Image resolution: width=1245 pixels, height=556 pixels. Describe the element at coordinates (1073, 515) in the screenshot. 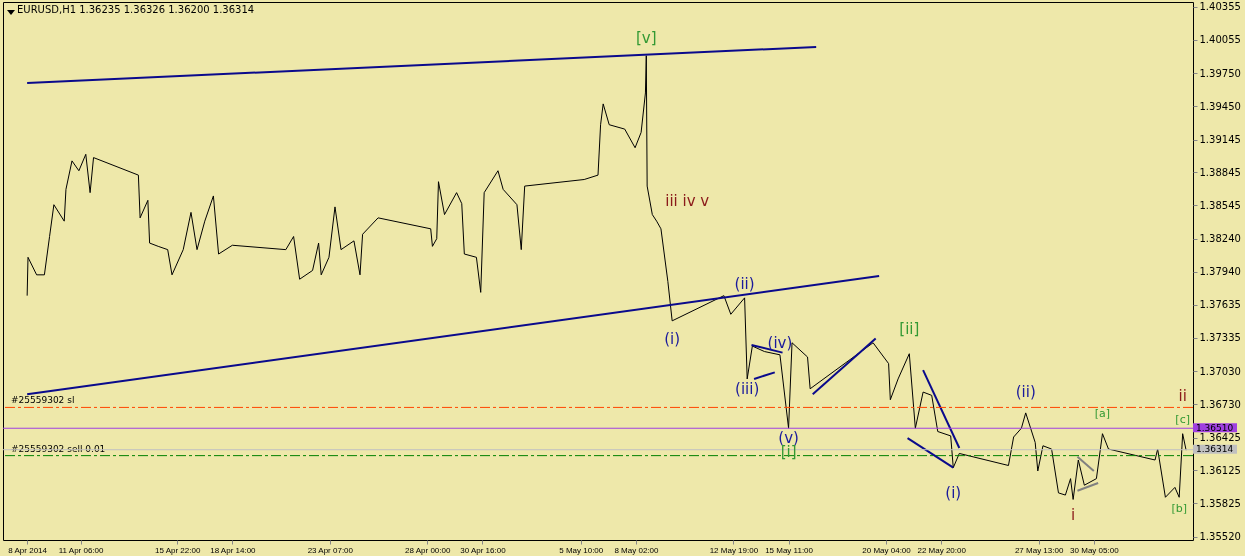

I see `annotation: i` at that location.